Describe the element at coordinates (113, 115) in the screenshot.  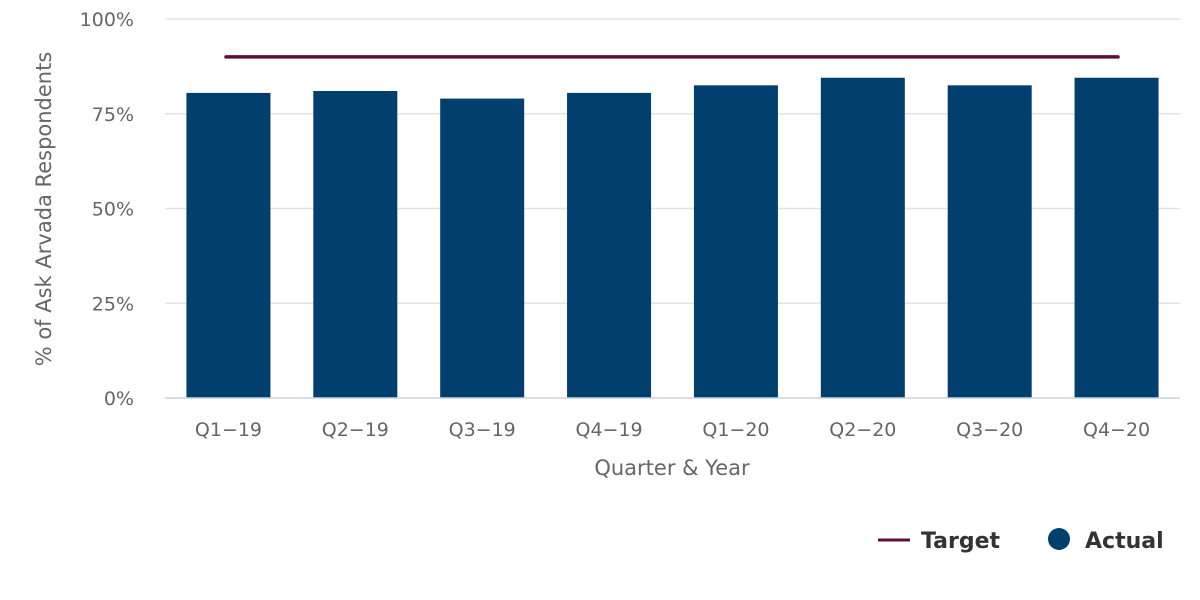
I see `y-tick-label: 75%` at that location.